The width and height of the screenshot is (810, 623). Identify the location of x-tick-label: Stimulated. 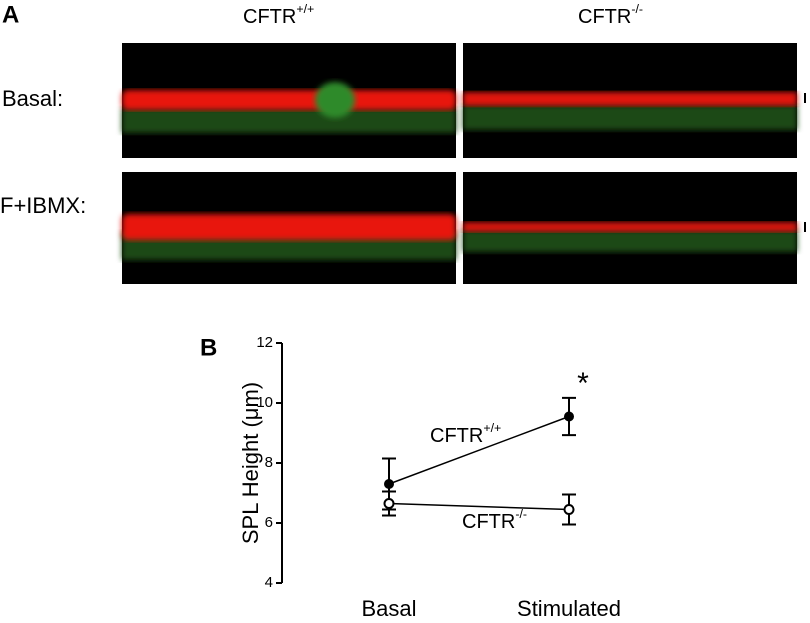
(569, 608).